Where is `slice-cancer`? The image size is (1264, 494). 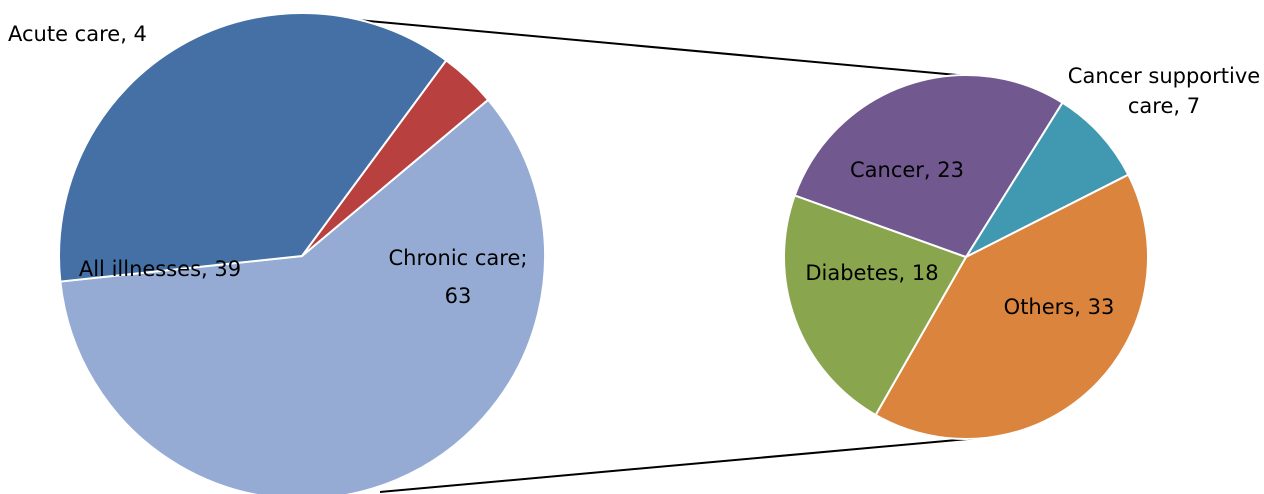 slice-cancer is located at coordinates (928, 166).